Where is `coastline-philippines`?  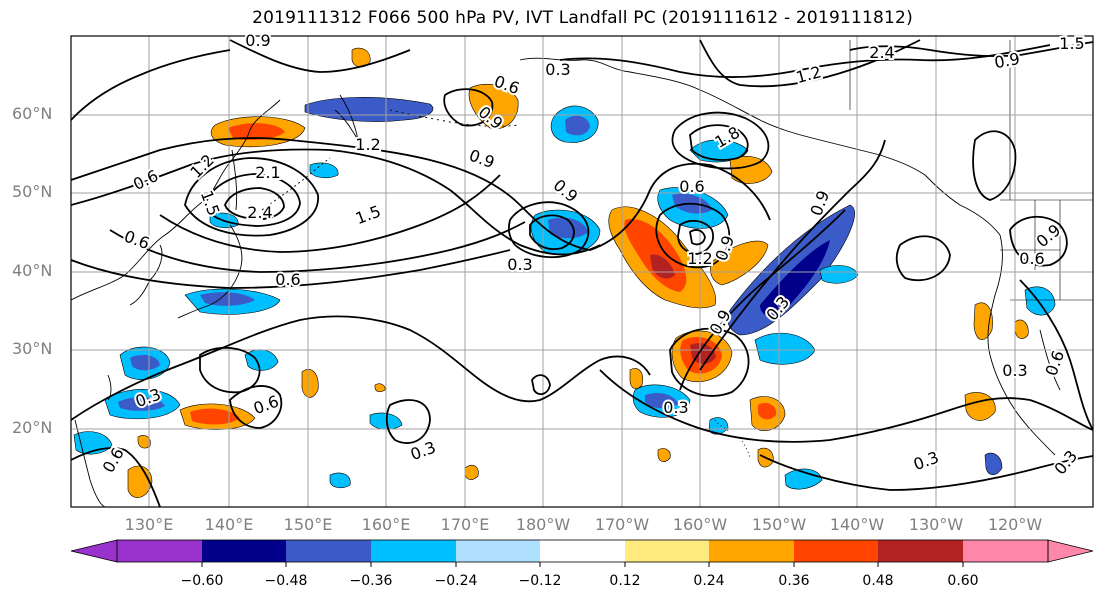
coastline-philippines is located at coordinates (90, 463).